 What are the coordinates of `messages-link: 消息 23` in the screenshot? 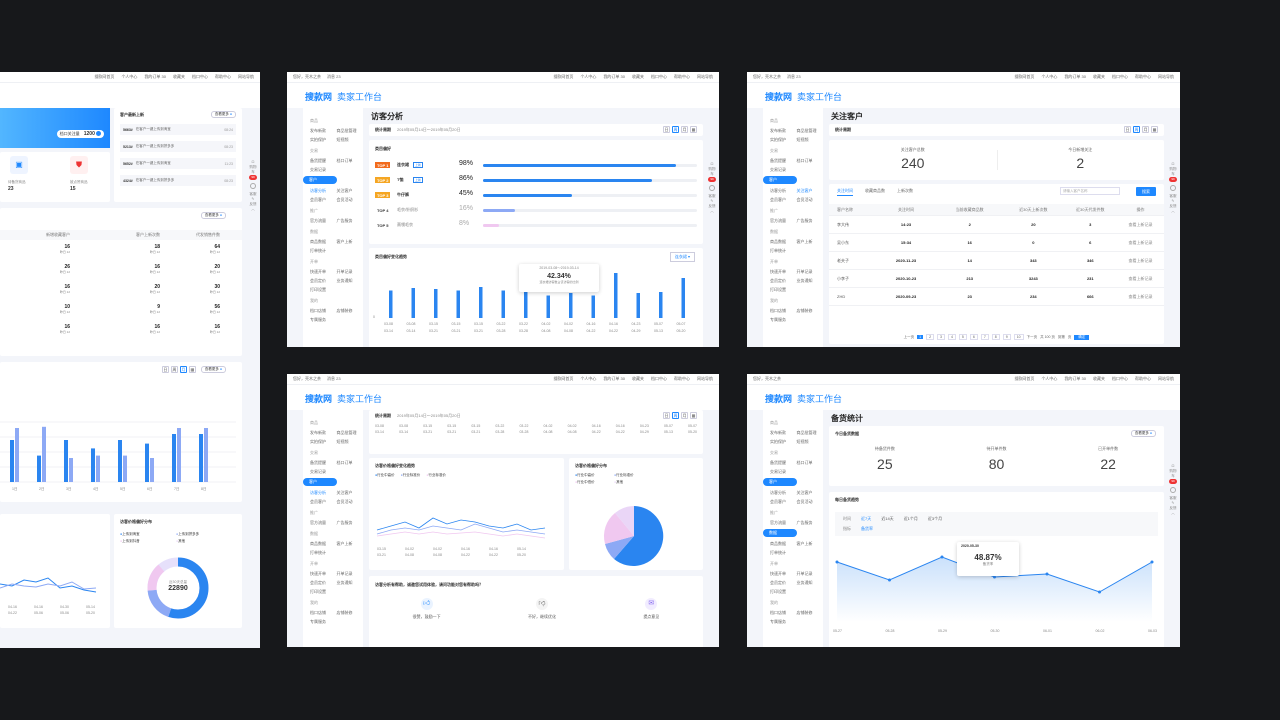 It's located at (334, 378).